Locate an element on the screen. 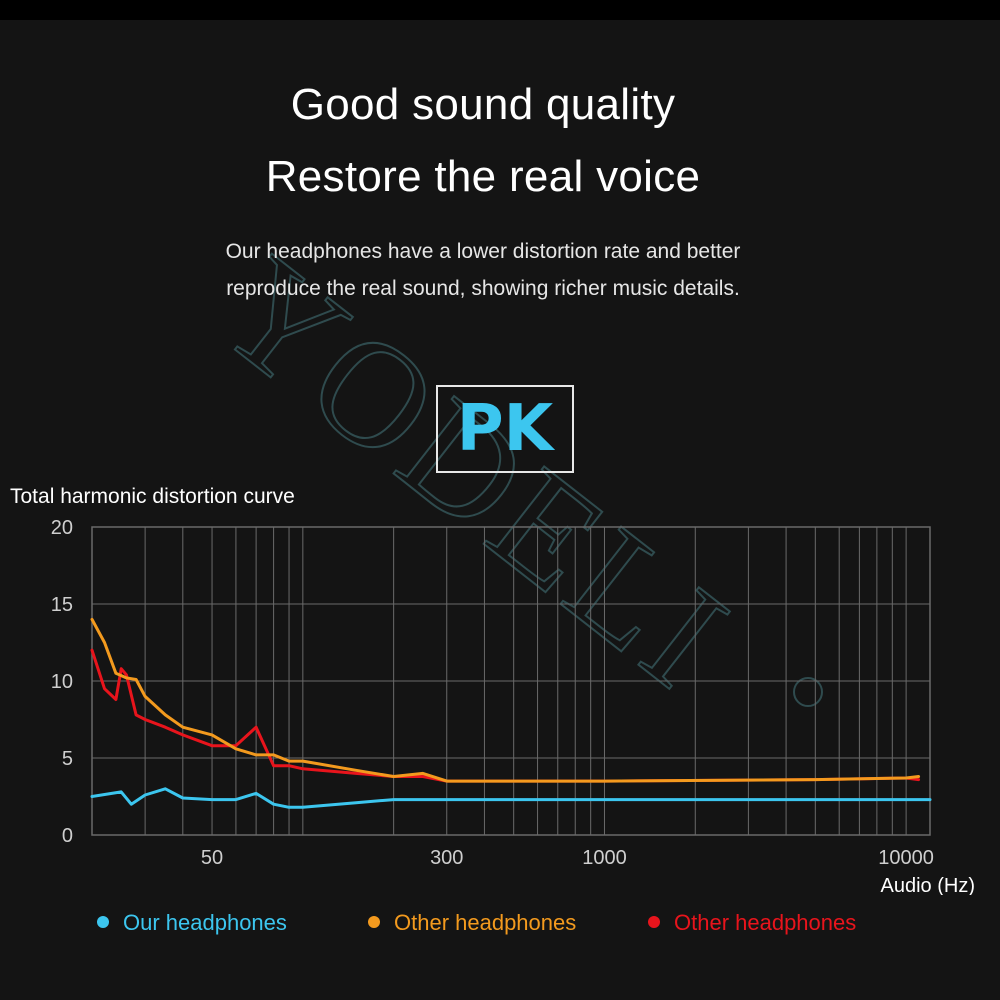  legend-label-ours: Our headphones is located at coordinates (205, 922).